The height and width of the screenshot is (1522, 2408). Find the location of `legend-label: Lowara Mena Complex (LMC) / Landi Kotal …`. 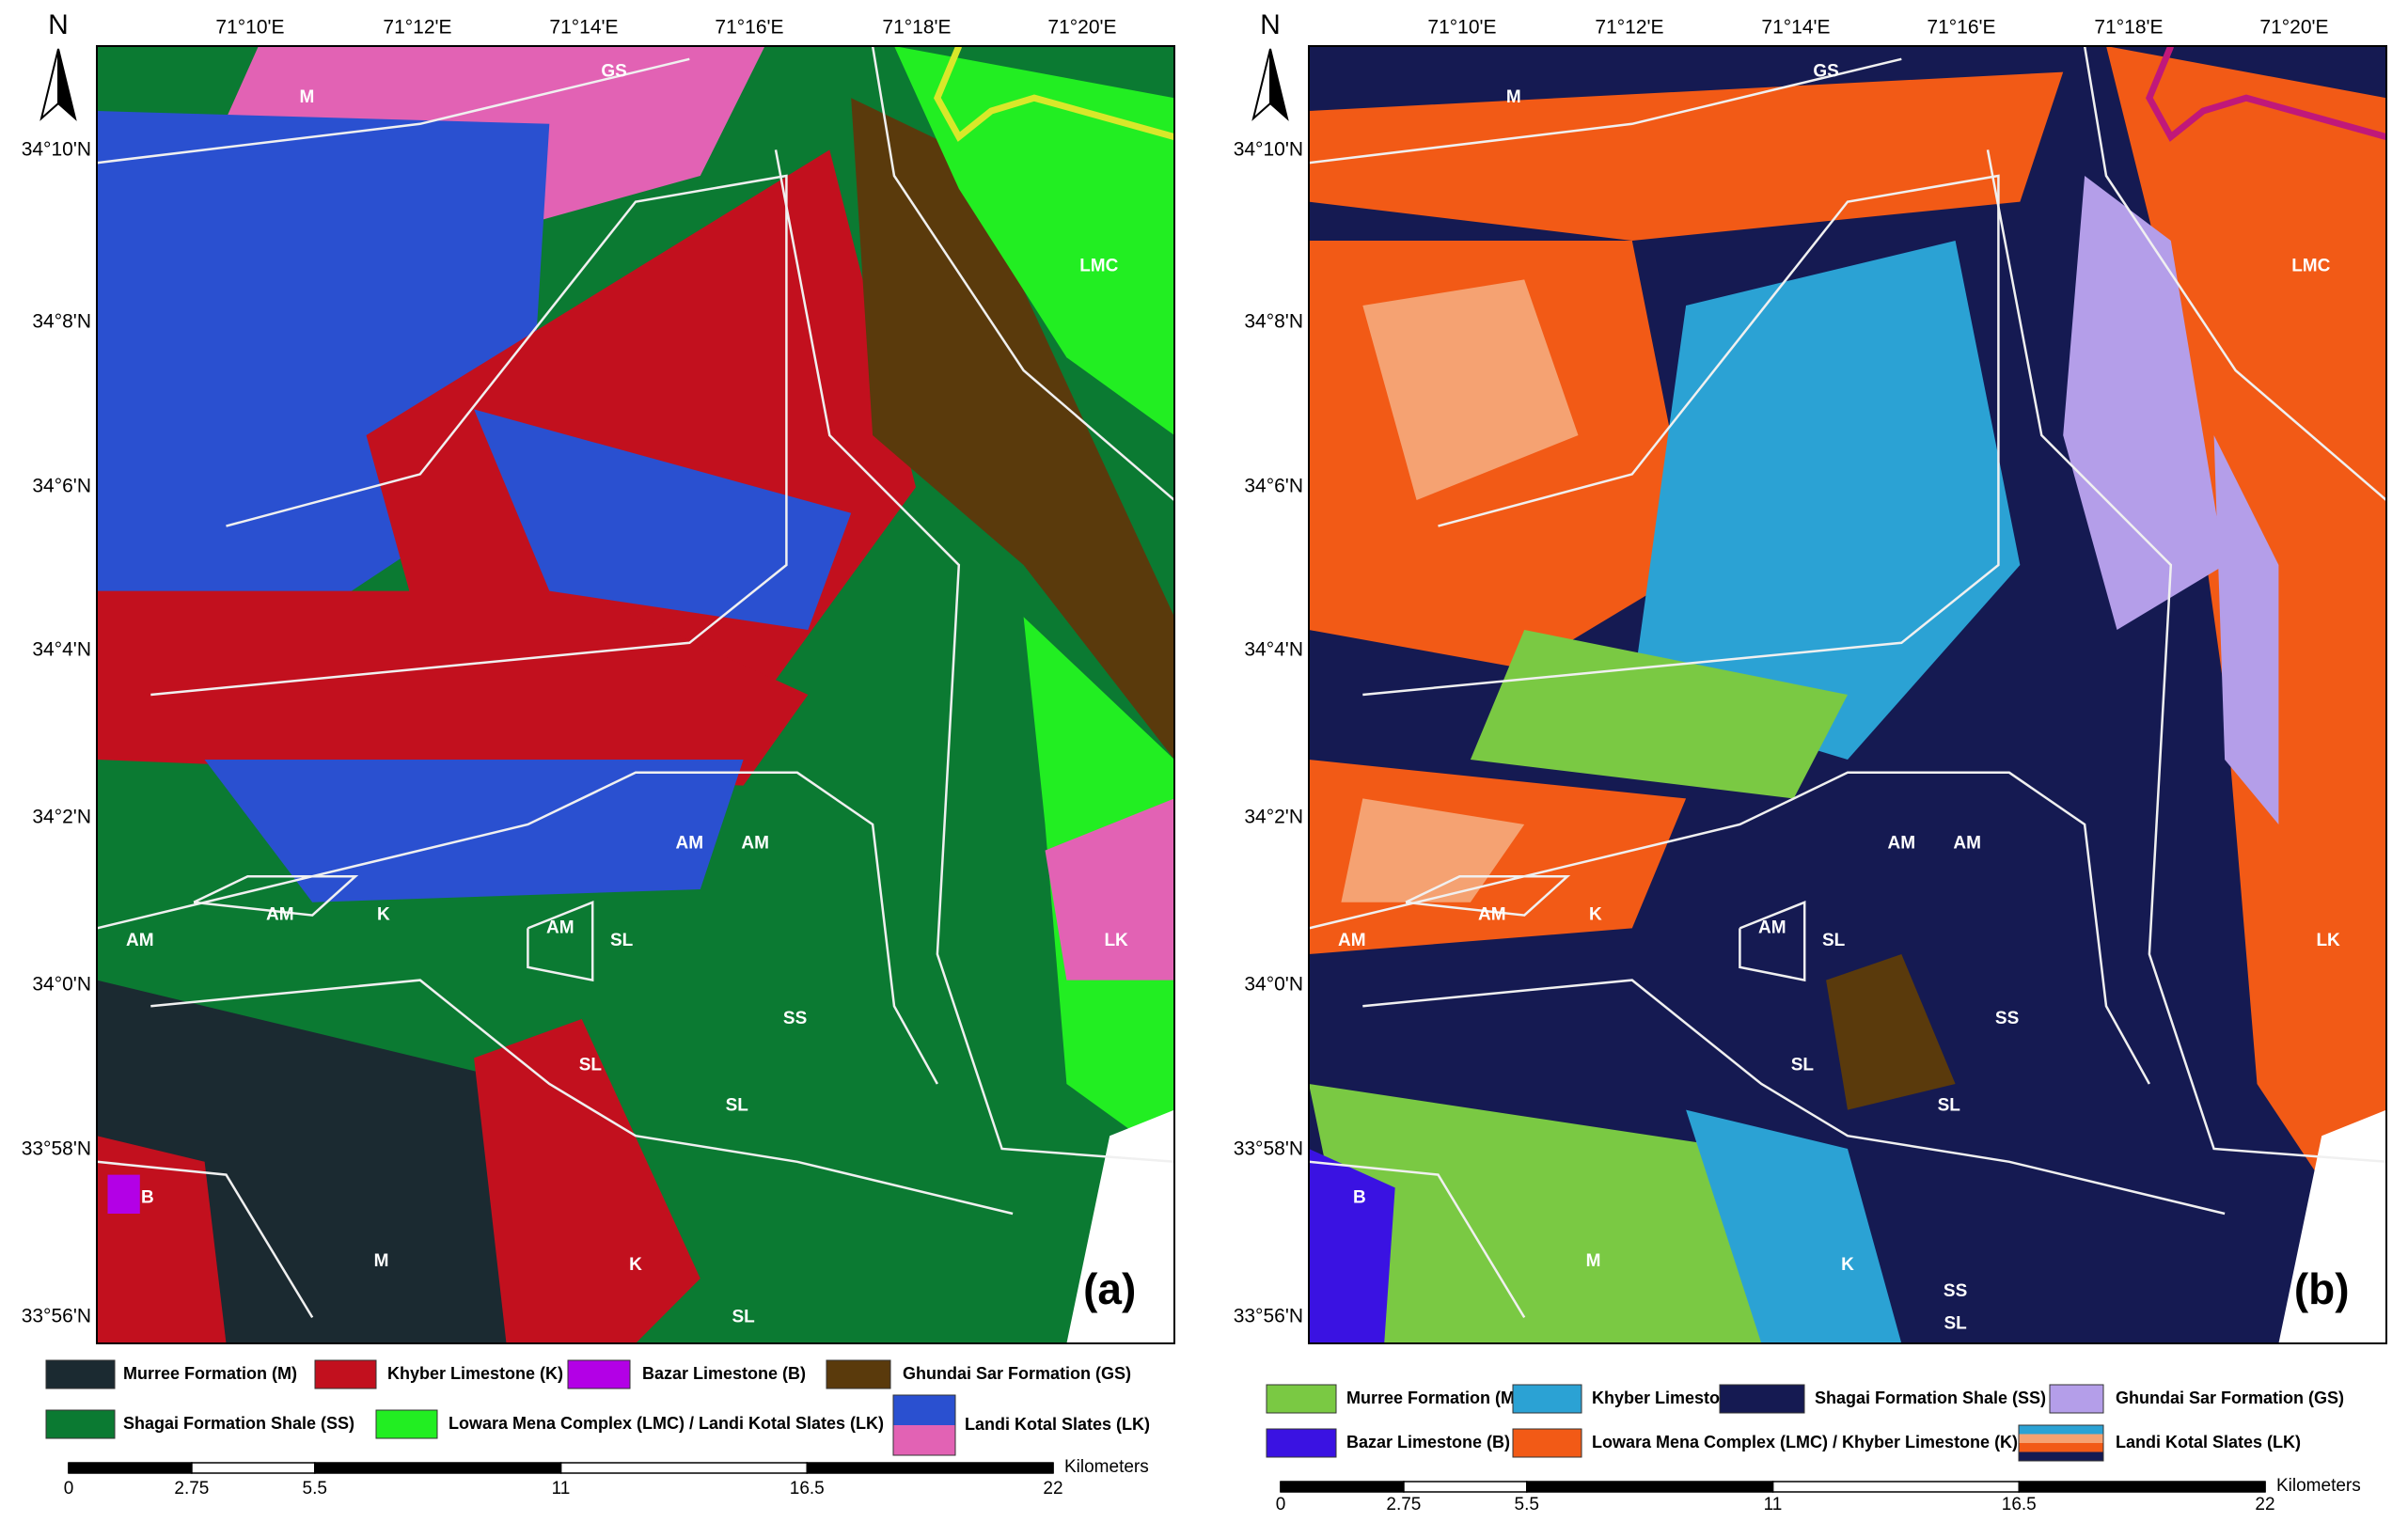

legend-label: Lowara Mena Complex (LMC) / Landi Kotal … is located at coordinates (666, 1423).